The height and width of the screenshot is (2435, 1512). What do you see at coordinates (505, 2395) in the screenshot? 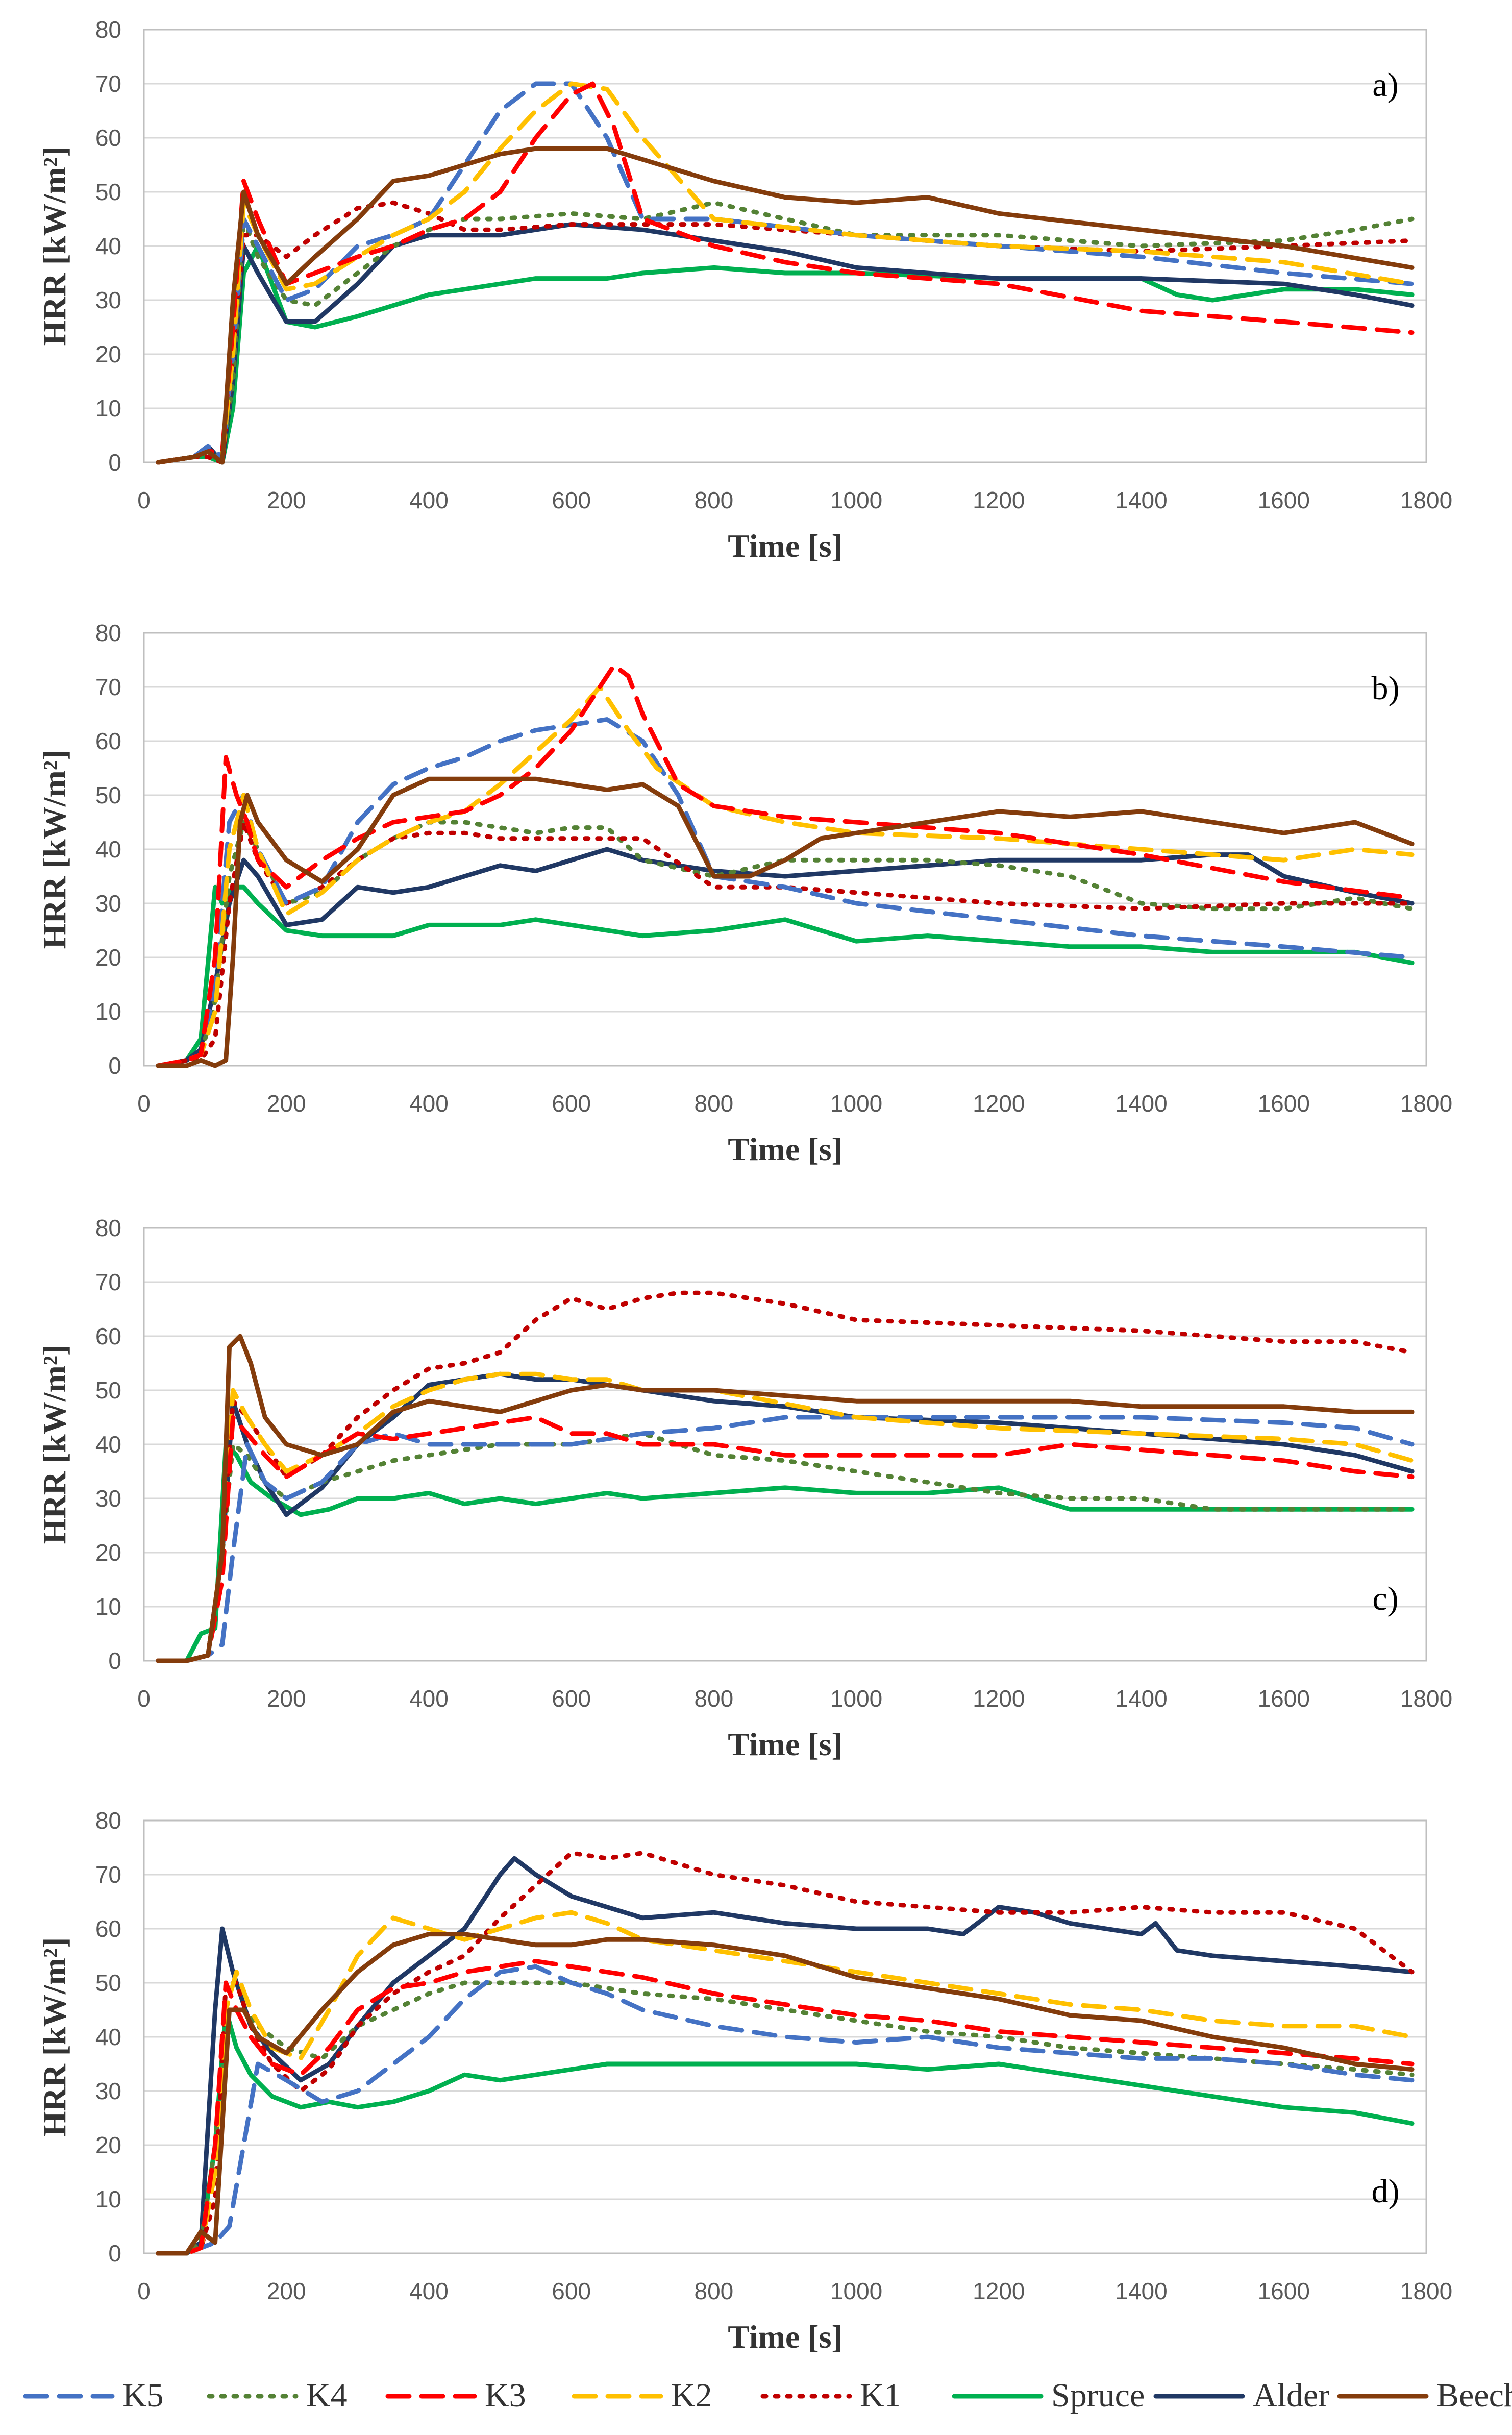
I see `legend-label-k3: K3` at bounding box center [505, 2395].